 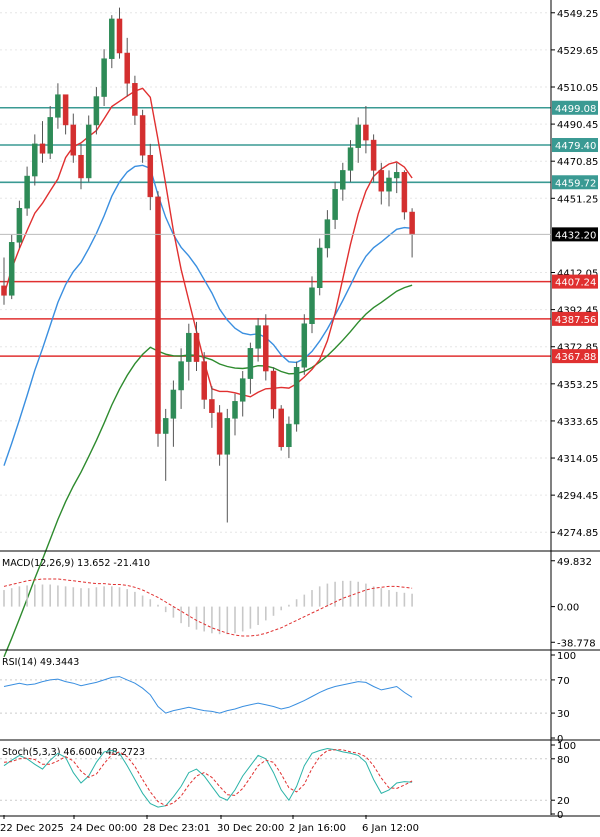 I want to click on indicator-tick-label: 0.00, so click(x=568, y=608).